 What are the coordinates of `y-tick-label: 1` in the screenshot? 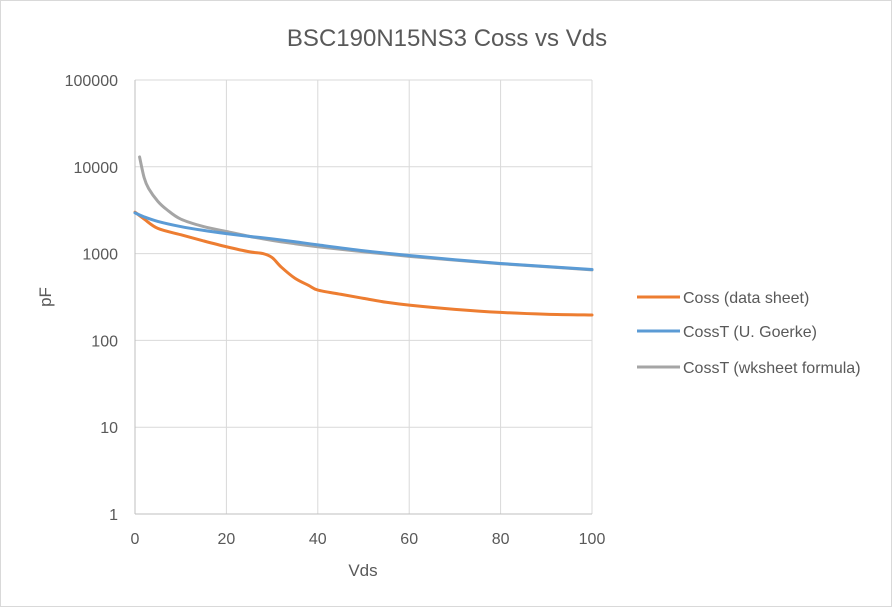 It's located at (113, 515).